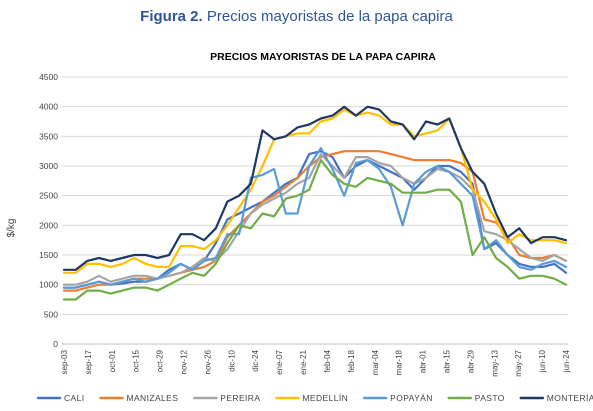  What do you see at coordinates (351, 360) in the screenshot?
I see `x-tick-label: feb-18` at bounding box center [351, 360].